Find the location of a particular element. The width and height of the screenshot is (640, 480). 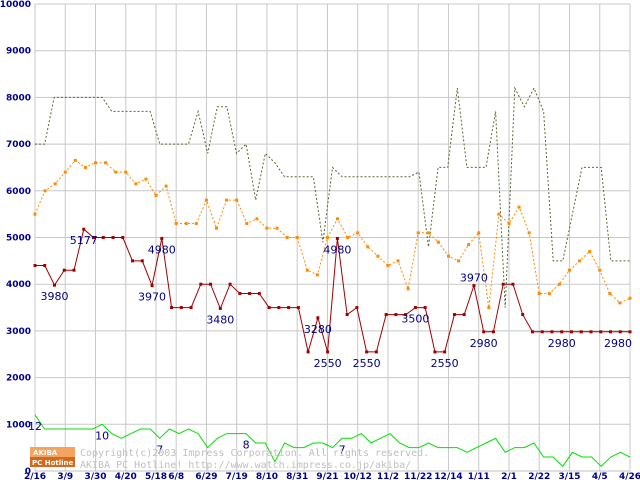

x-tick-label: 2/1 is located at coordinates (509, 476).